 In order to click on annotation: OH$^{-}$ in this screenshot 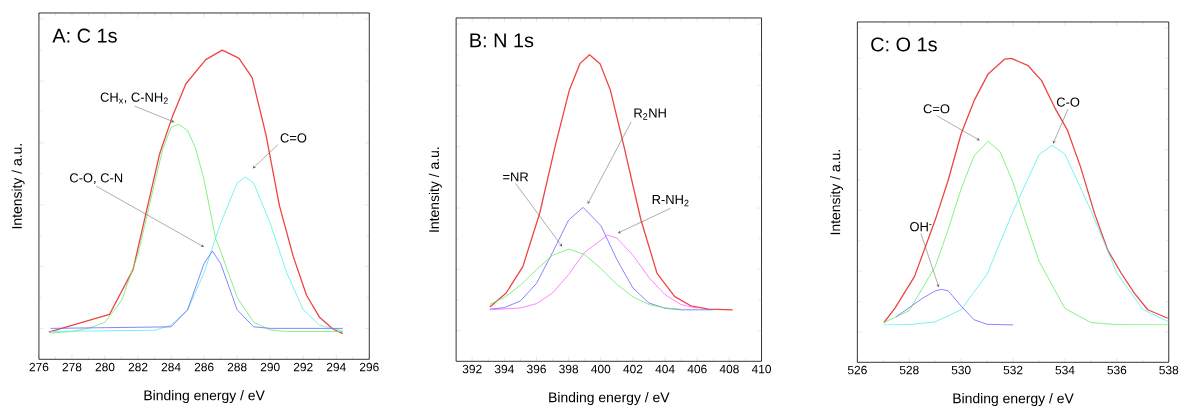, I will do `click(921, 227)`.